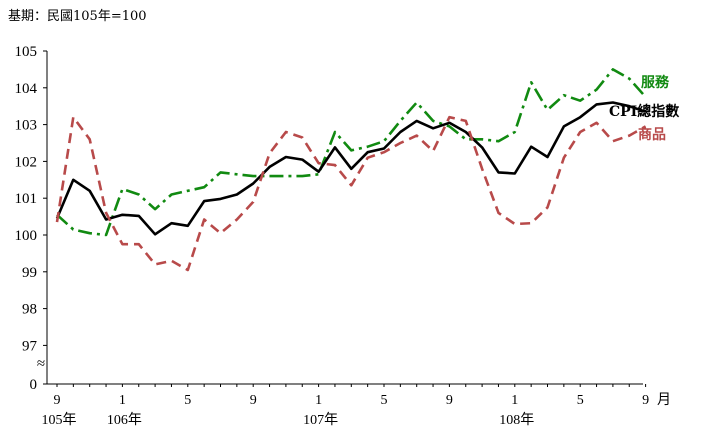  Describe the element at coordinates (41, 364) in the screenshot. I see `axis-break-symbol: ≈` at that location.